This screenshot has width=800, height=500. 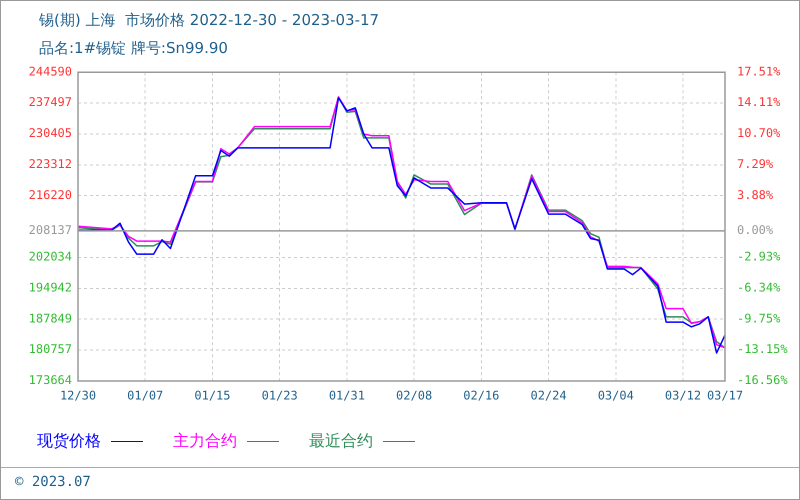 I want to click on y2-tick-label: -13.15%, so click(x=762, y=349).